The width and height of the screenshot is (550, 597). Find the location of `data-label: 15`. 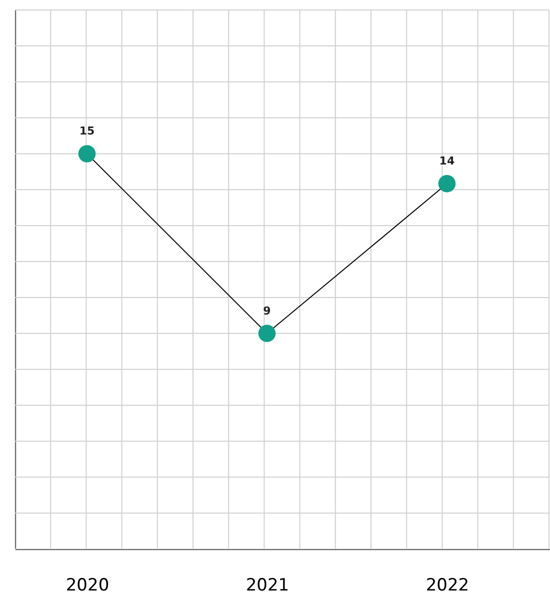

data-label: 15 is located at coordinates (87, 131).